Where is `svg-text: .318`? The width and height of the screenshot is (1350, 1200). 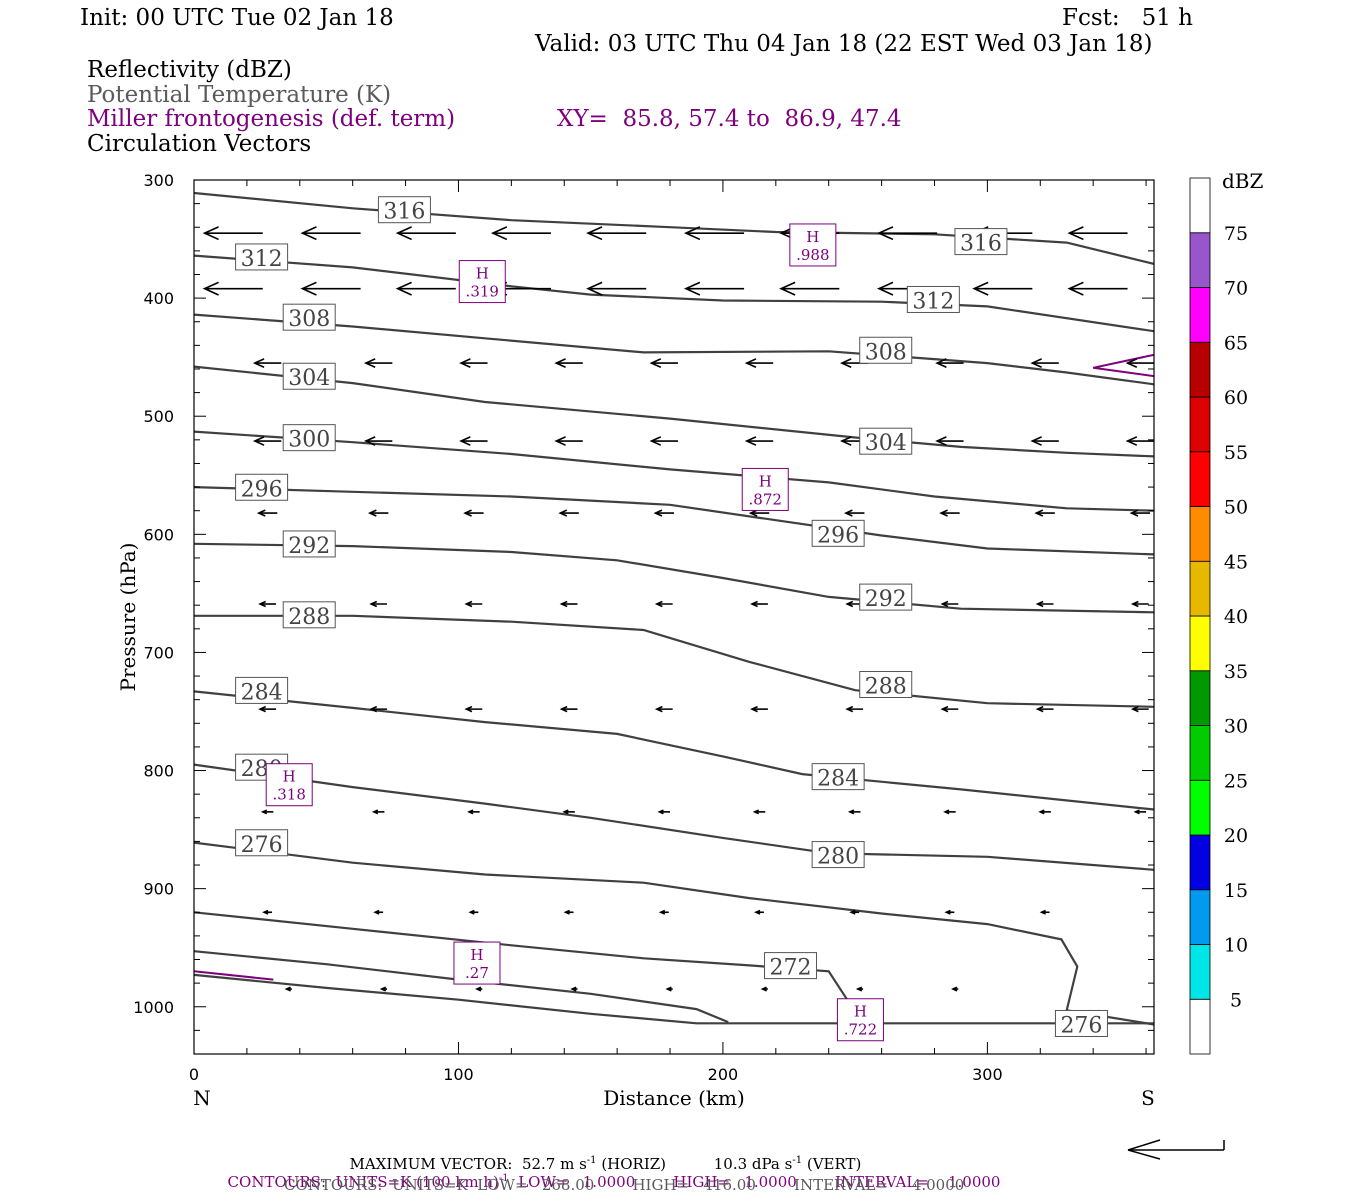 svg-text: .318 is located at coordinates (289, 795).